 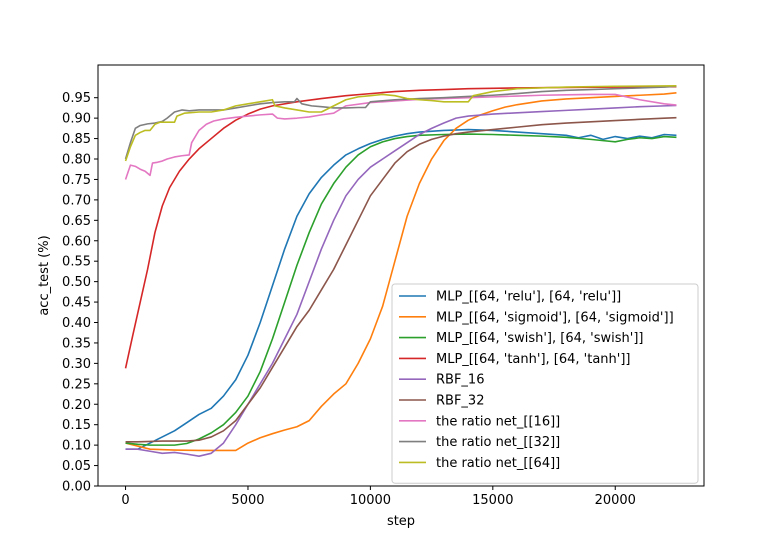 What do you see at coordinates (555, 317) in the screenshot?
I see `legend-label: MLP_[[64, 'sigmoid'], [64, 'sigmoid']]` at bounding box center [555, 317].